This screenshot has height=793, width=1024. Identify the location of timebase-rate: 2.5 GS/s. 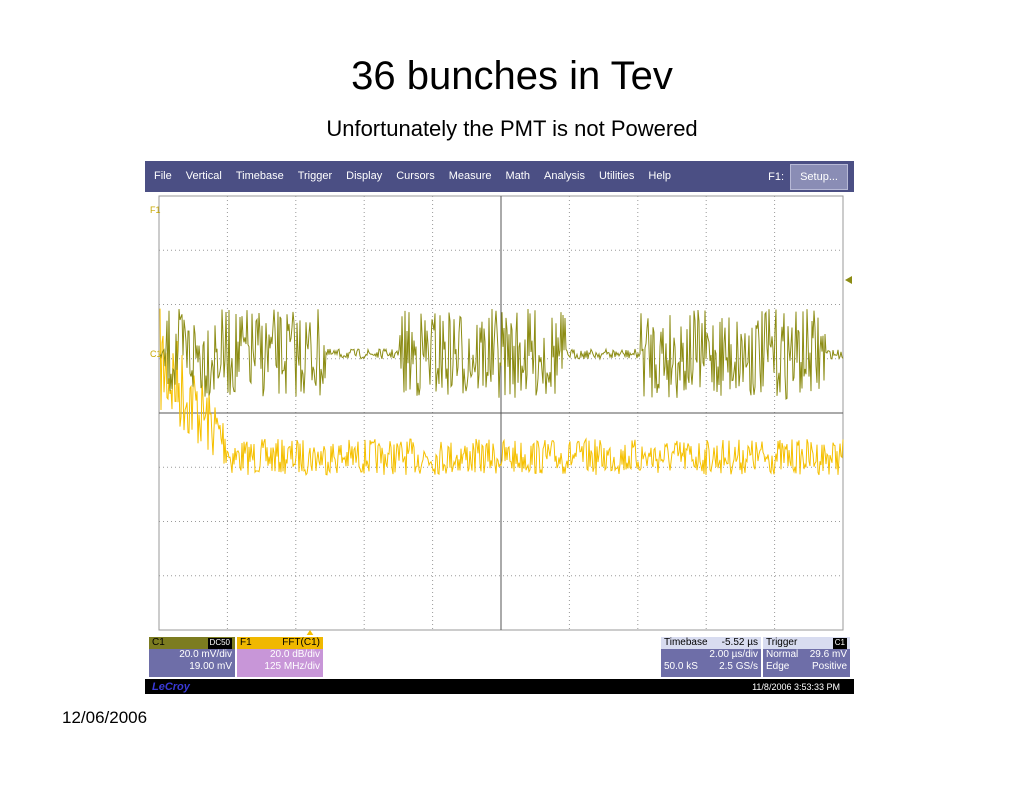
(738, 666).